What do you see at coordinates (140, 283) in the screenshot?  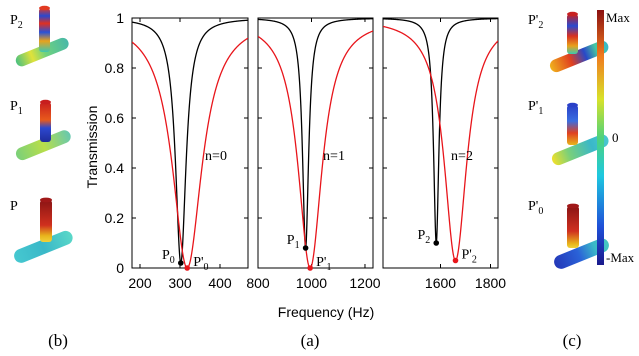 I see `x-tick-label: 200` at bounding box center [140, 283].